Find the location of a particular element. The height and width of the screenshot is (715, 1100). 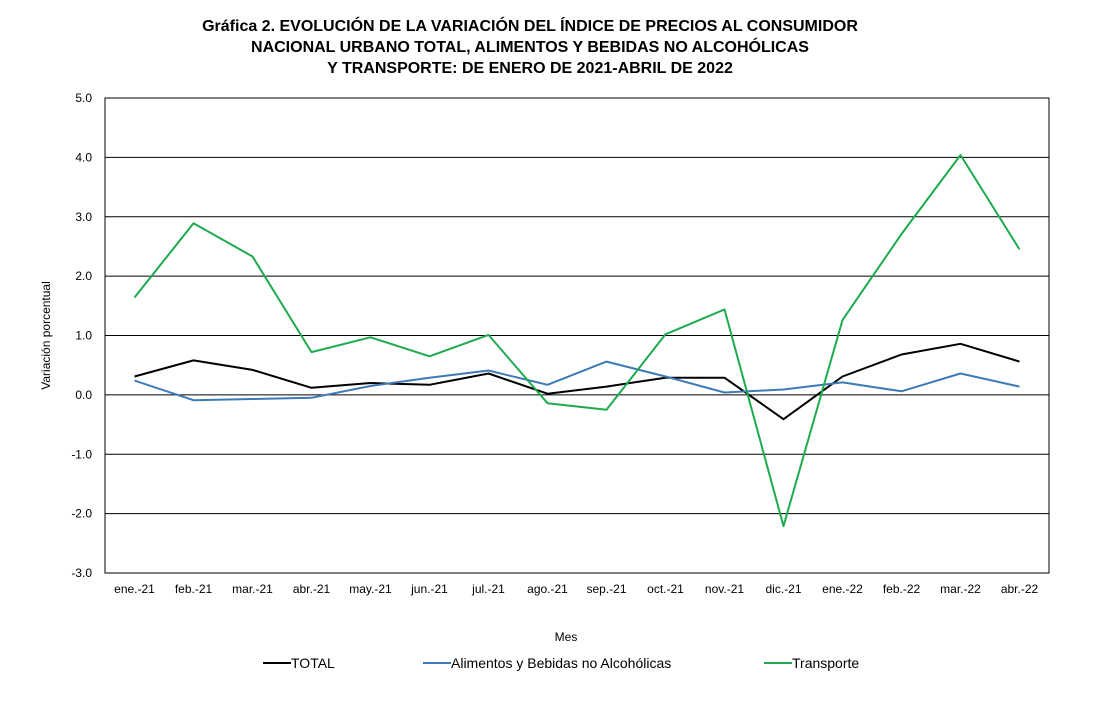

x-tick-label: sep.-21 is located at coordinates (606, 589).